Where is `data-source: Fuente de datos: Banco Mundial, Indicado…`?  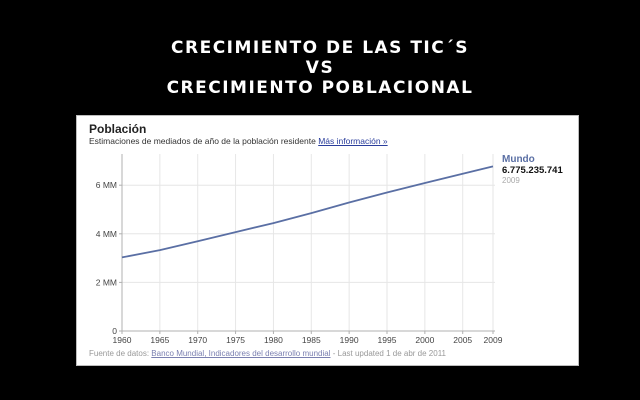
data-source: Fuente de datos: Banco Mundial, Indicado… is located at coordinates (267, 353).